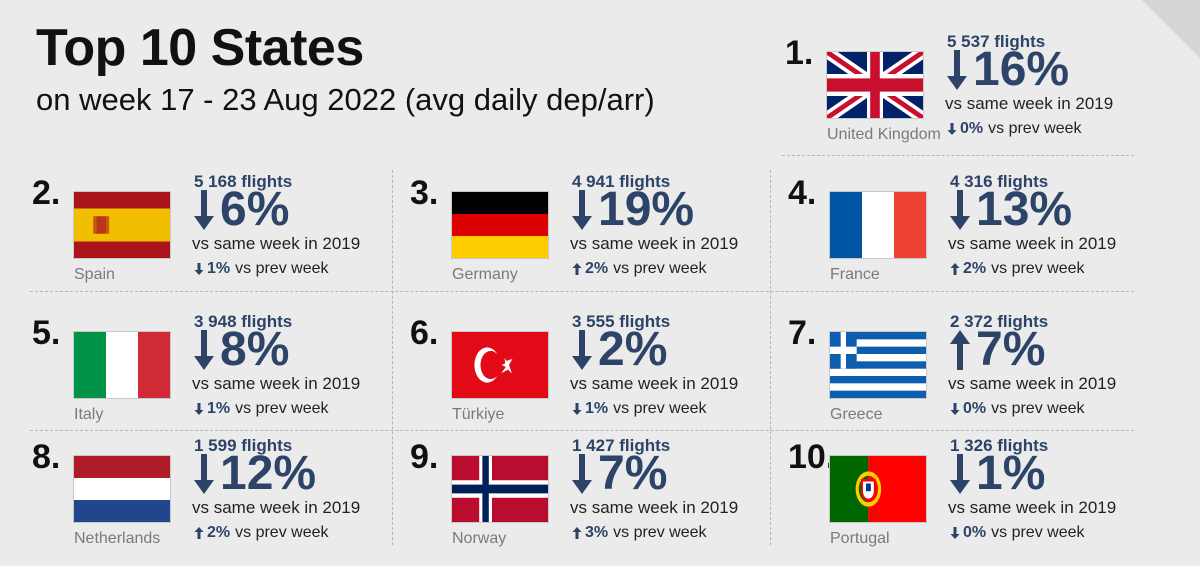  I want to click on state-rank: 6., so click(424, 333).